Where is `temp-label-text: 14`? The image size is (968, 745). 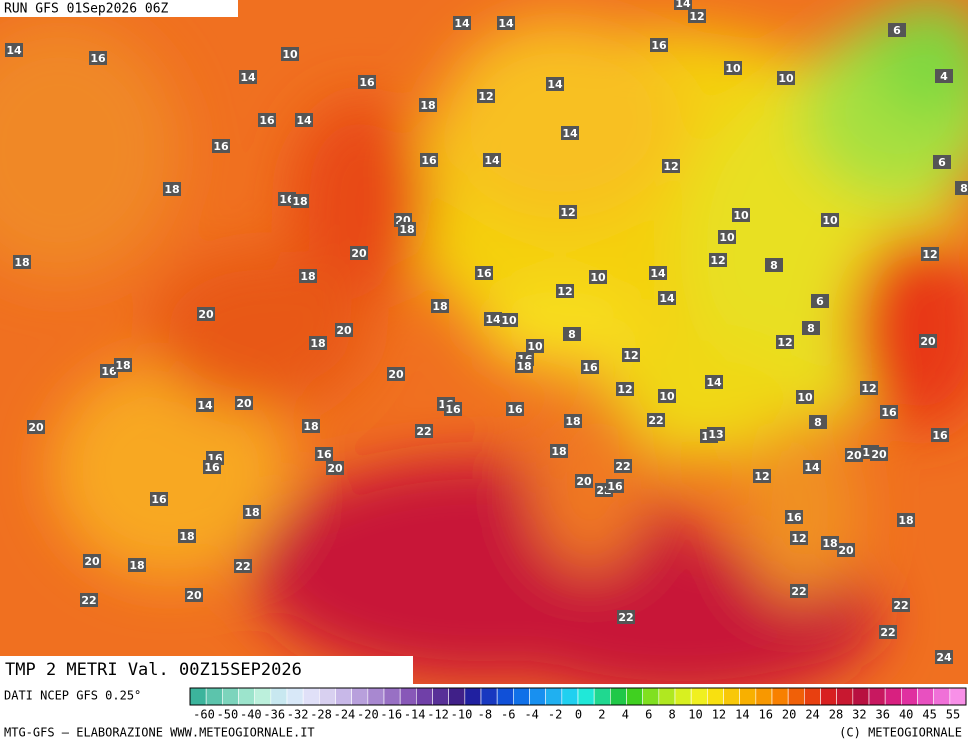
temp-label-text: 14 is located at coordinates (492, 160).